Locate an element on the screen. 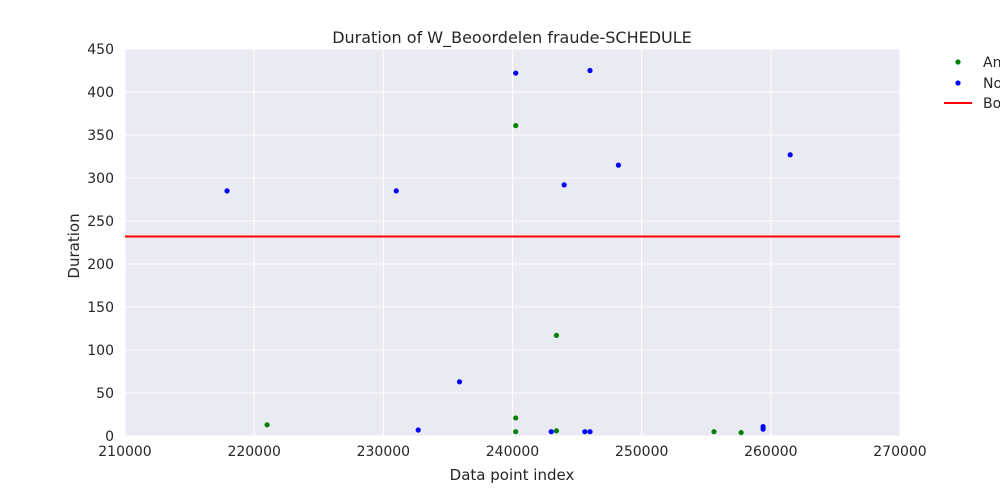 The width and height of the screenshot is (1000, 500). y-tick-label: 450 is located at coordinates (100, 50).